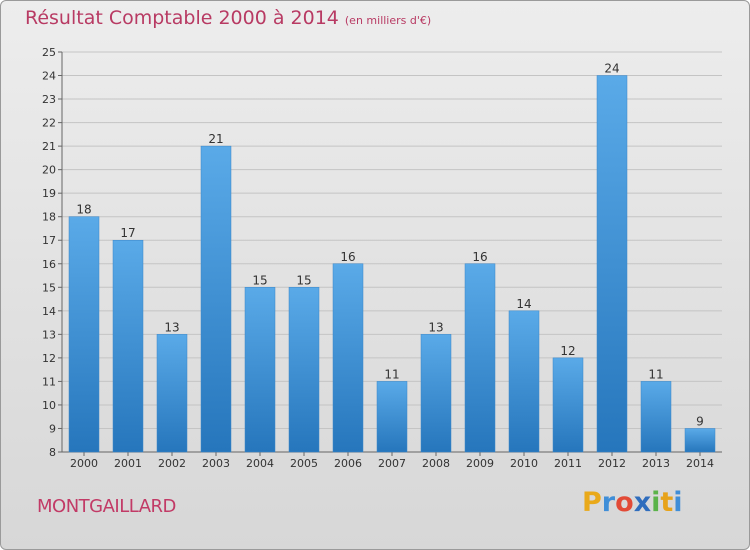  What do you see at coordinates (388, 20) in the screenshot?
I see `chart-subtitle: (en milliers d'€)` at bounding box center [388, 20].